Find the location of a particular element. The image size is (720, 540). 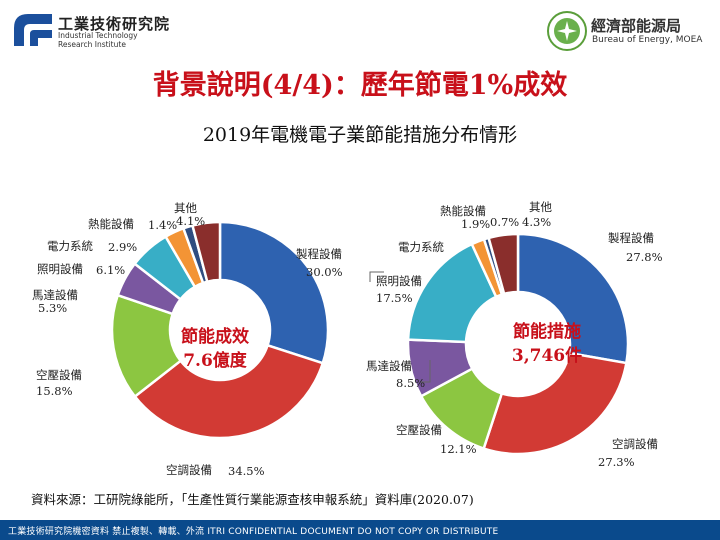

pie1-label-aircomp: 空壓設備 is located at coordinates (59, 375).